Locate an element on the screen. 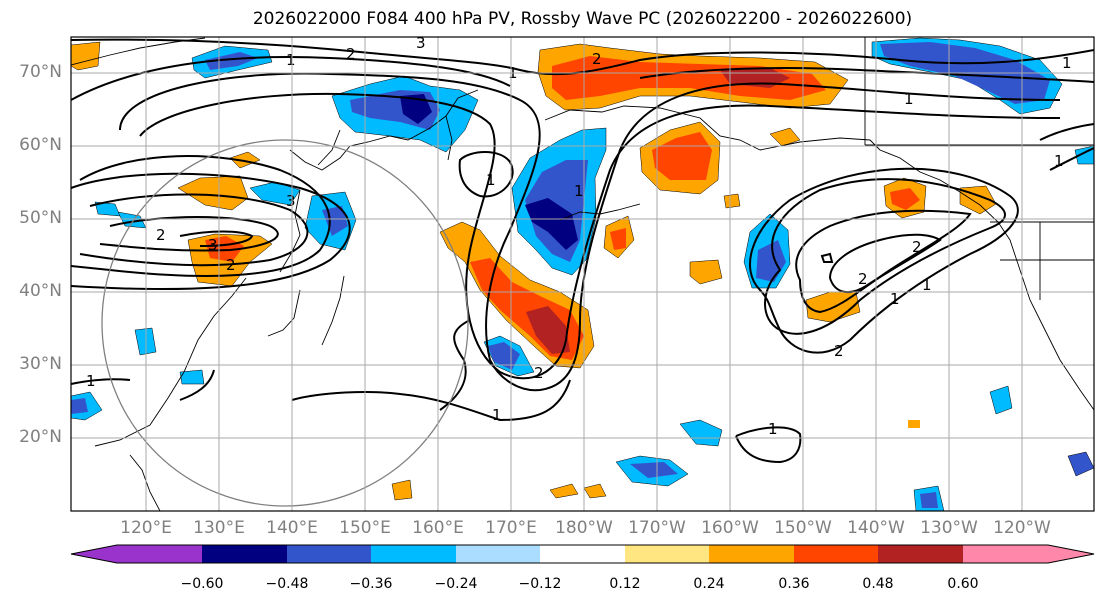 The width and height of the screenshot is (1105, 604). lon-label: 130°W is located at coordinates (949, 528).